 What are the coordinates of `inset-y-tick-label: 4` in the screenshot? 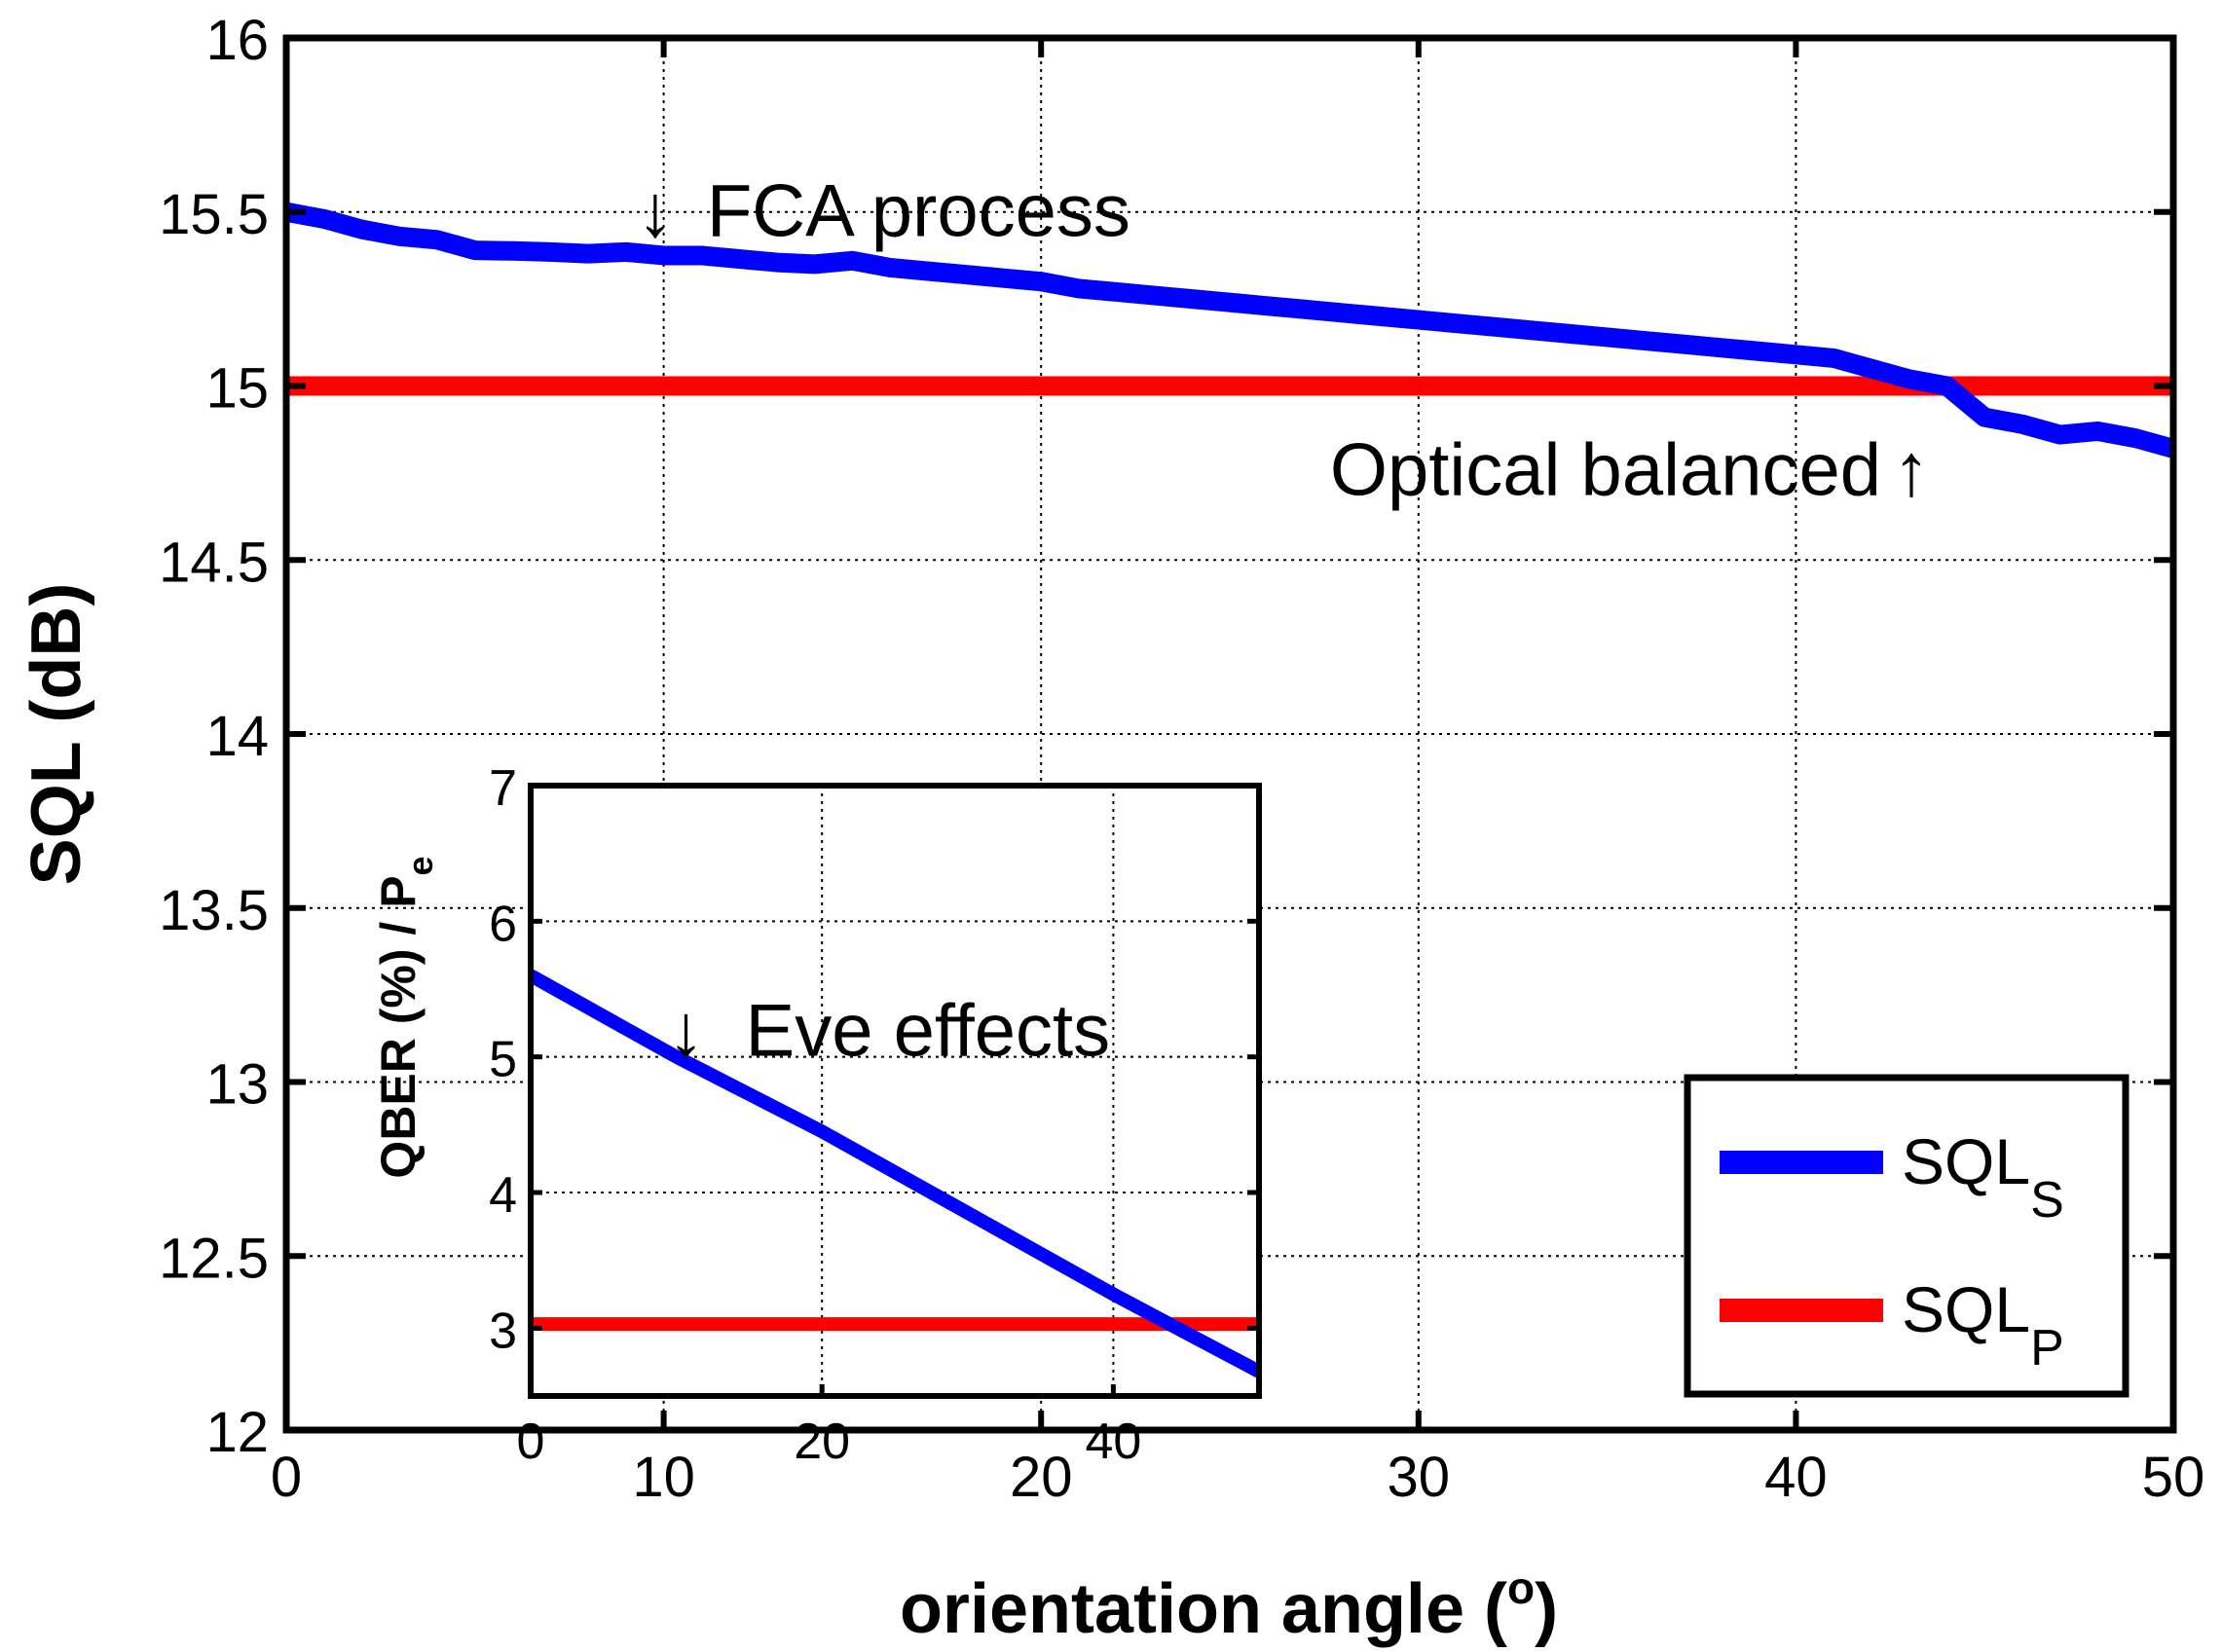 It's located at (503, 1195).